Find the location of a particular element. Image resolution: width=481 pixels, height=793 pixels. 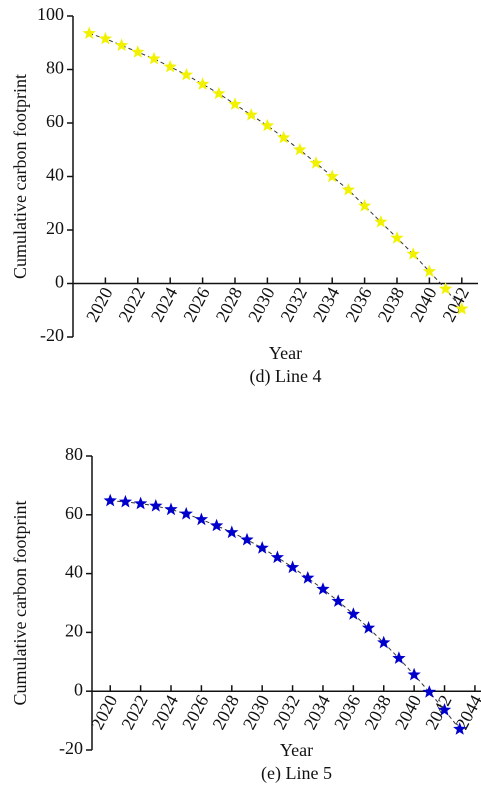

y-tick-label: 100 is located at coordinates (50, 14).